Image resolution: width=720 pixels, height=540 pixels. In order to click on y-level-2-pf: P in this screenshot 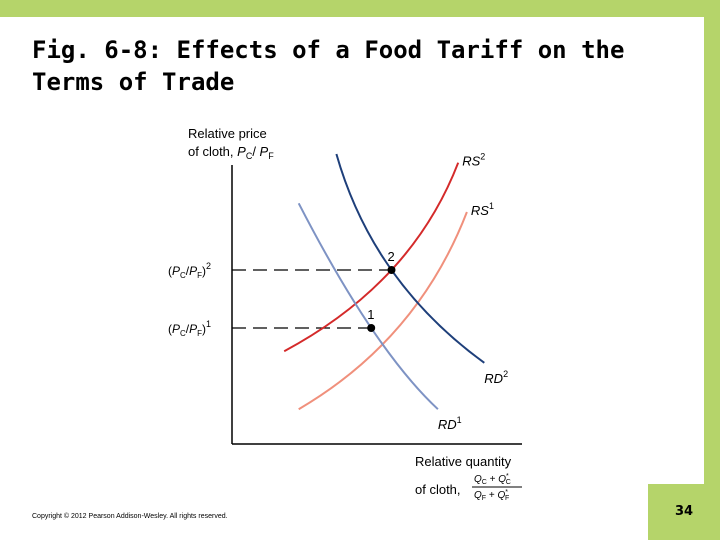, I will do `click(193, 271)`.